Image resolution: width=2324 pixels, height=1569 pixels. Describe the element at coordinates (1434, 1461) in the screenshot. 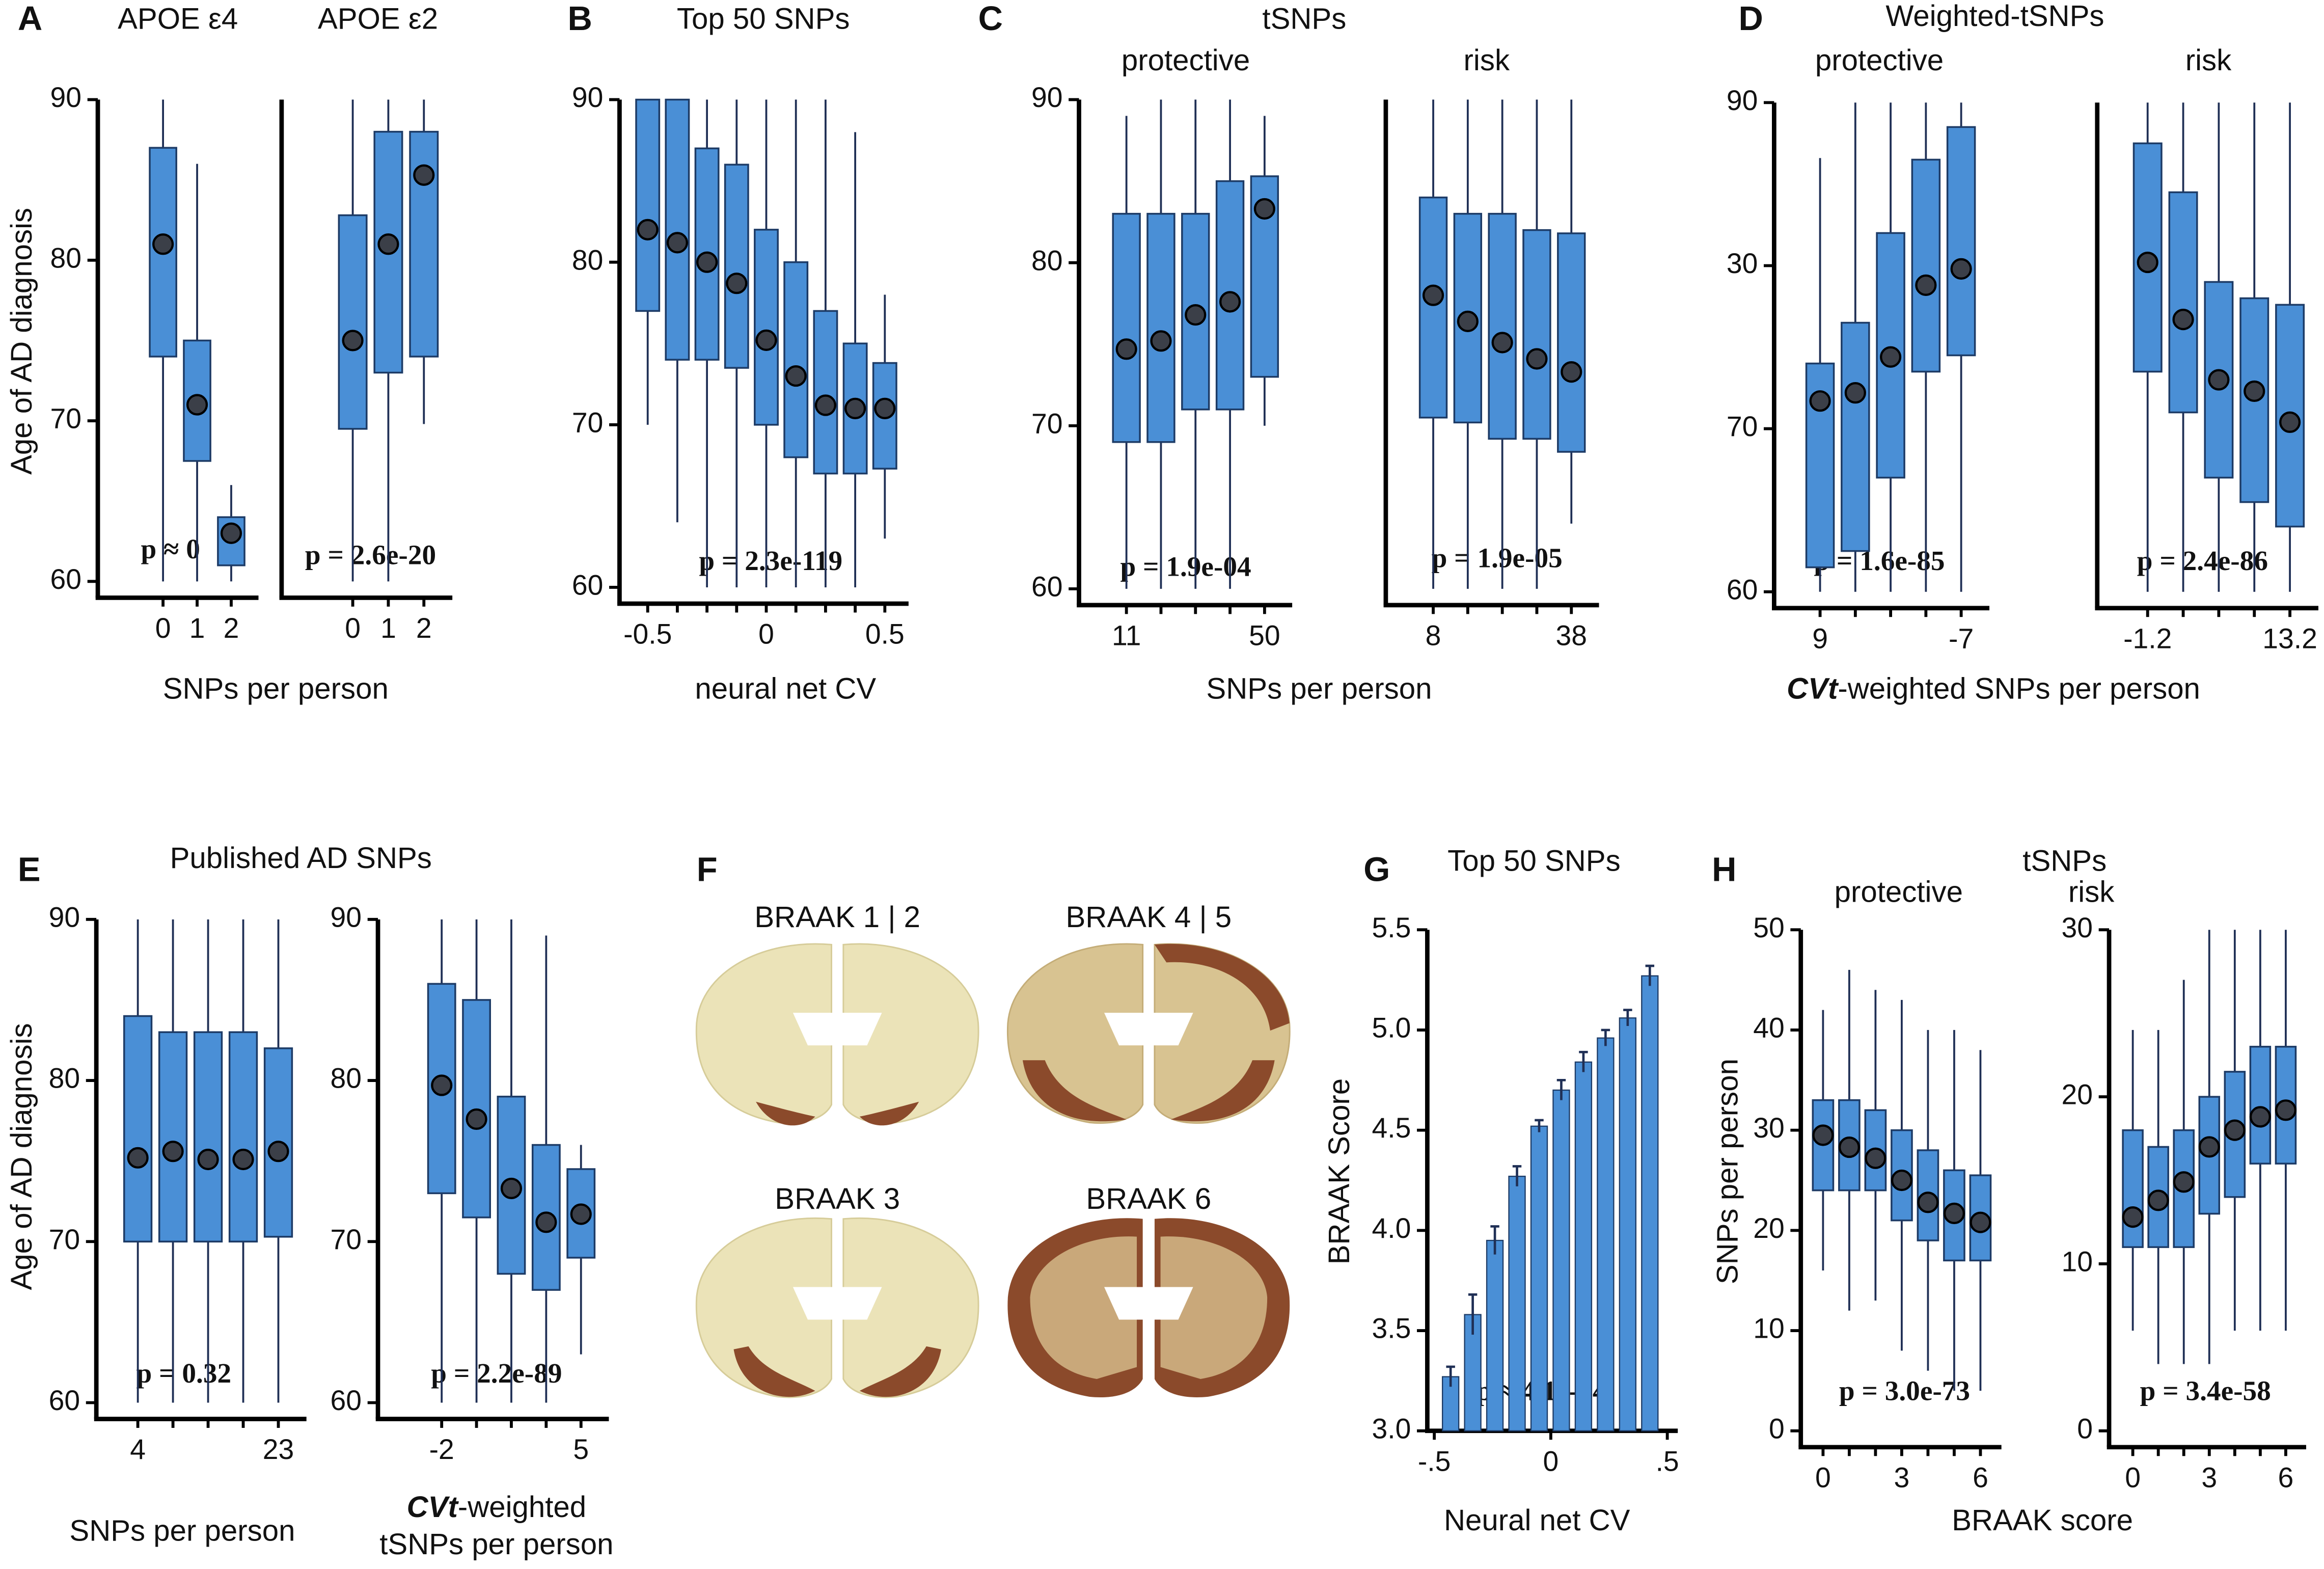

I see `x-tick-label: -.5` at that location.